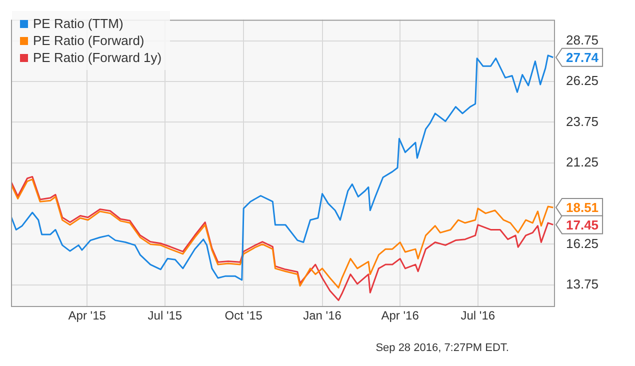 This screenshot has width=635, height=366. Describe the element at coordinates (165, 315) in the screenshot. I see `x-tick-label: Jul '15` at that location.